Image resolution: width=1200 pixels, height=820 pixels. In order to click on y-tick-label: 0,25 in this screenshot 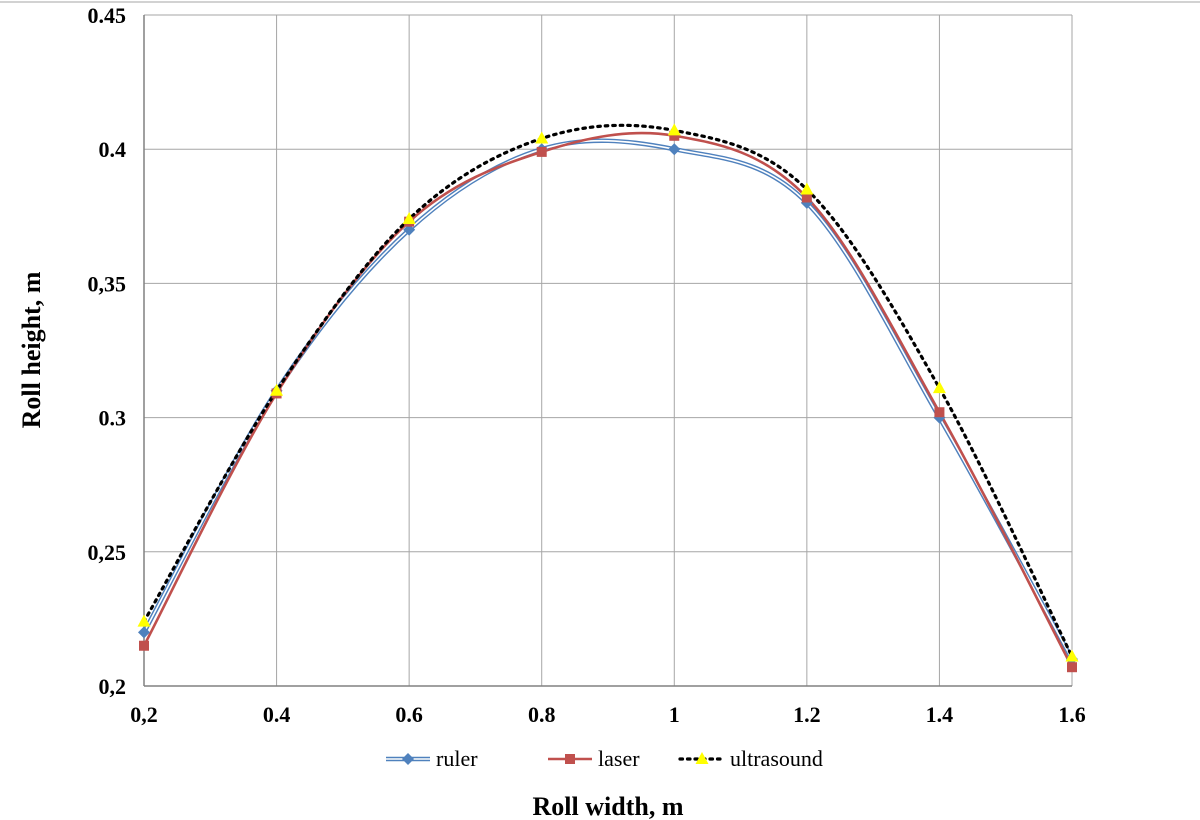, I will do `click(107, 552)`.